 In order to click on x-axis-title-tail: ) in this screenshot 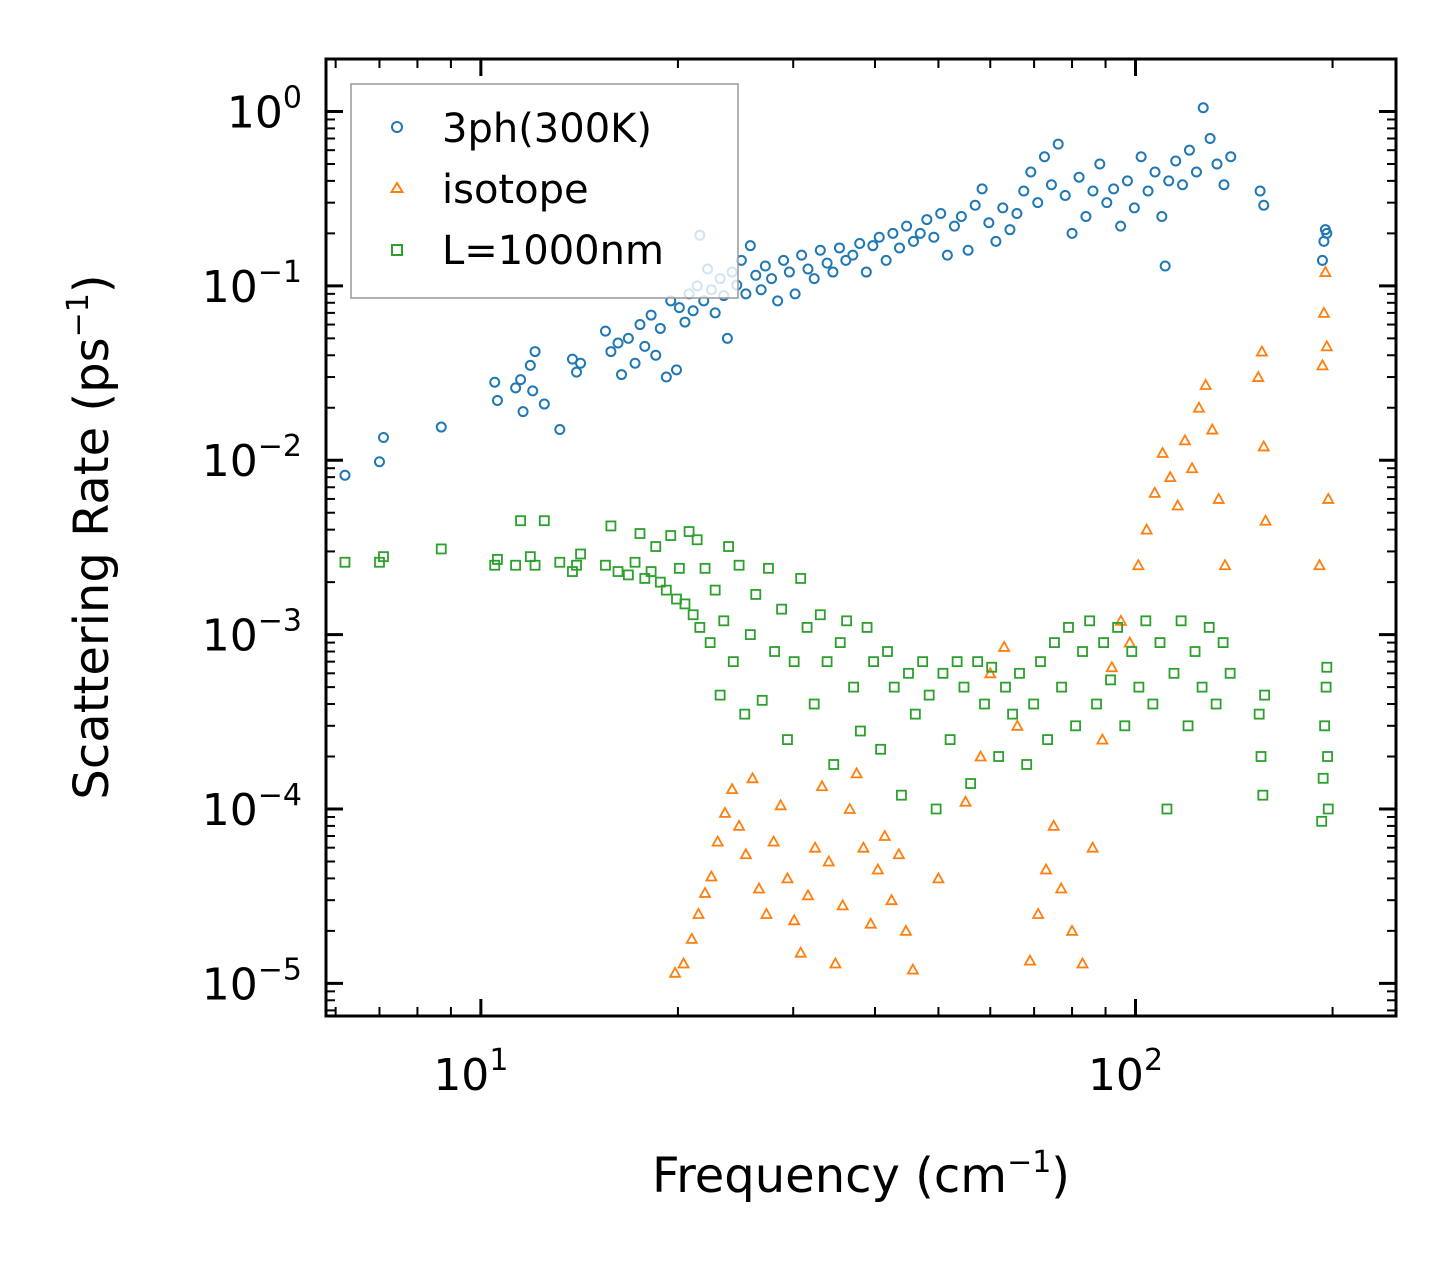, I will do `click(1060, 1176)`.